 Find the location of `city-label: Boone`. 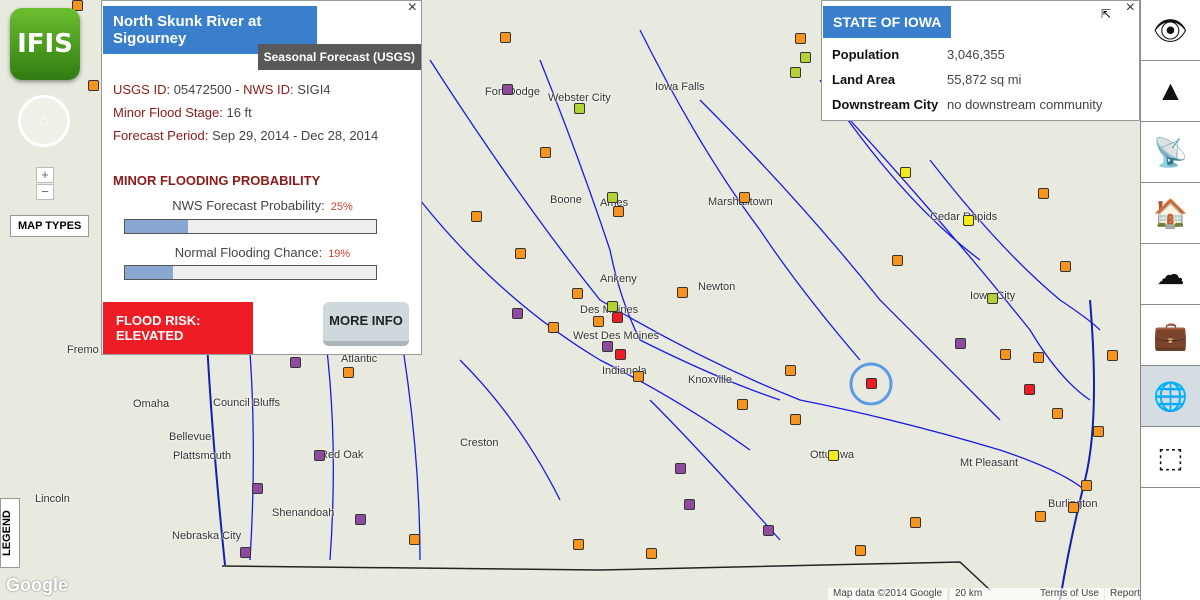

city-label: Boone is located at coordinates (566, 200).